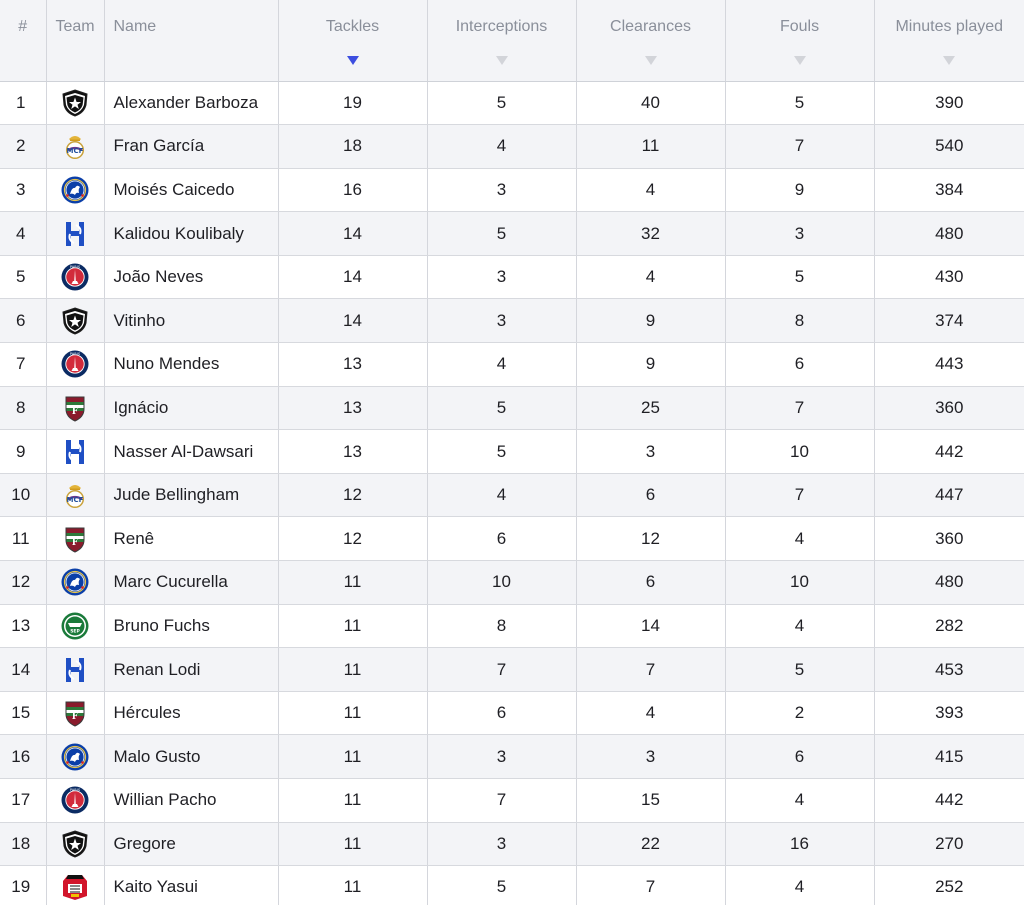 This screenshot has height=905, width=1024. I want to click on rank-cell: 13, so click(23, 626).